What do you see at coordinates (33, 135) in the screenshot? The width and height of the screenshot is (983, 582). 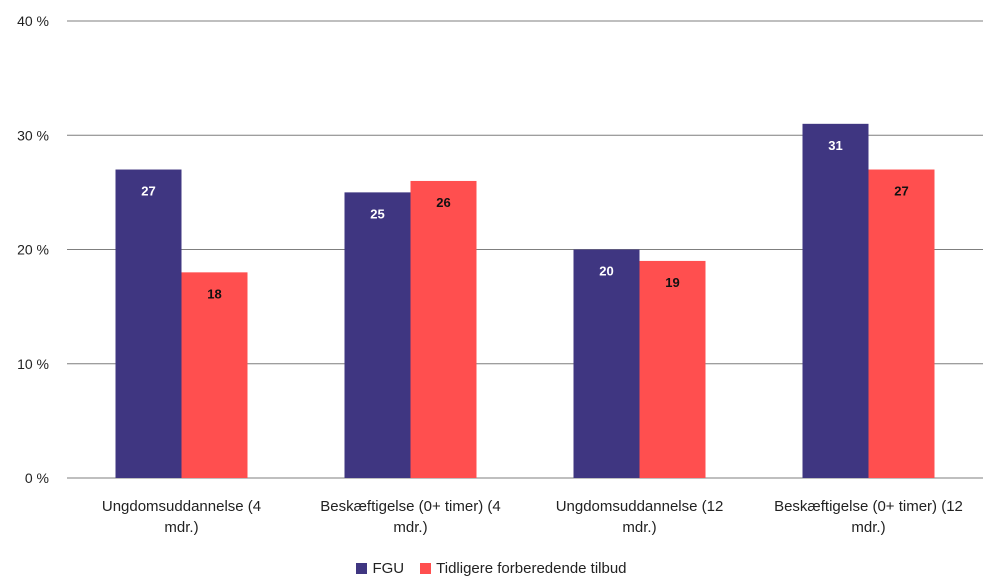 I see `y-tick-label: 30 %` at bounding box center [33, 135].